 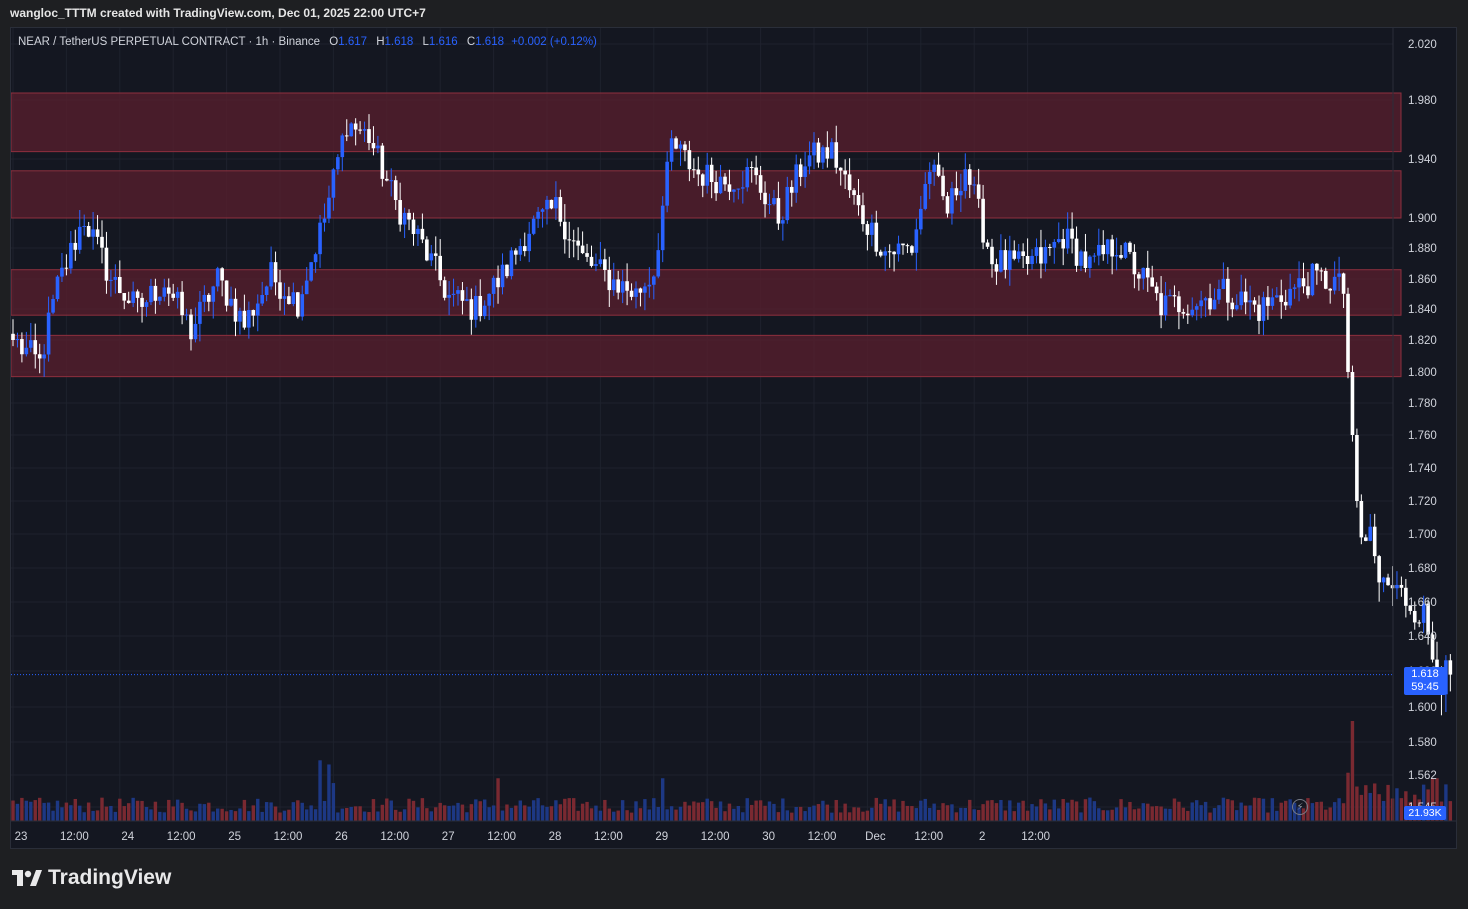 What do you see at coordinates (1422, 569) in the screenshot?
I see `price-tick-label: 1.680` at bounding box center [1422, 569].